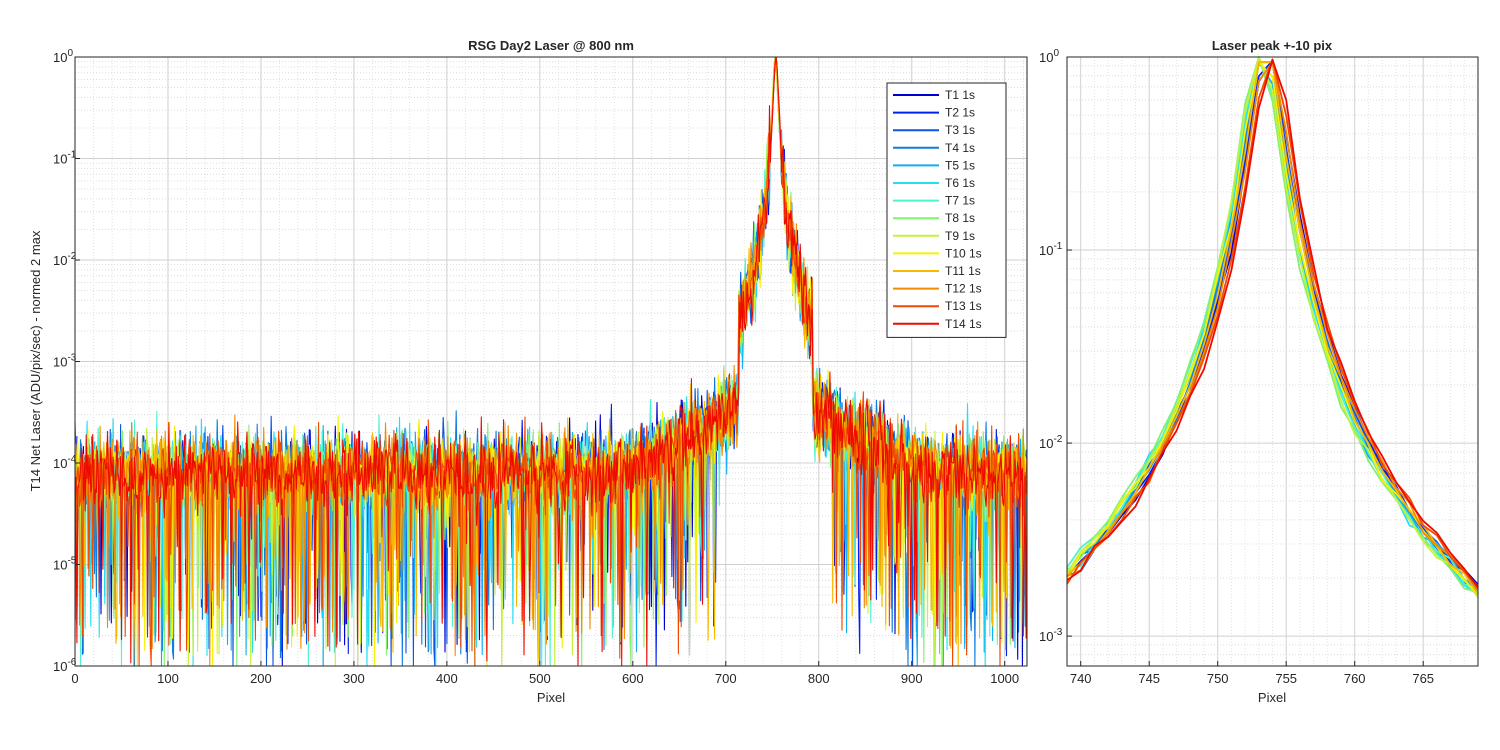 This screenshot has width=1500, height=750. What do you see at coordinates (551, 697) in the screenshot?
I see `main-x-axis-label: Pixel` at bounding box center [551, 697].